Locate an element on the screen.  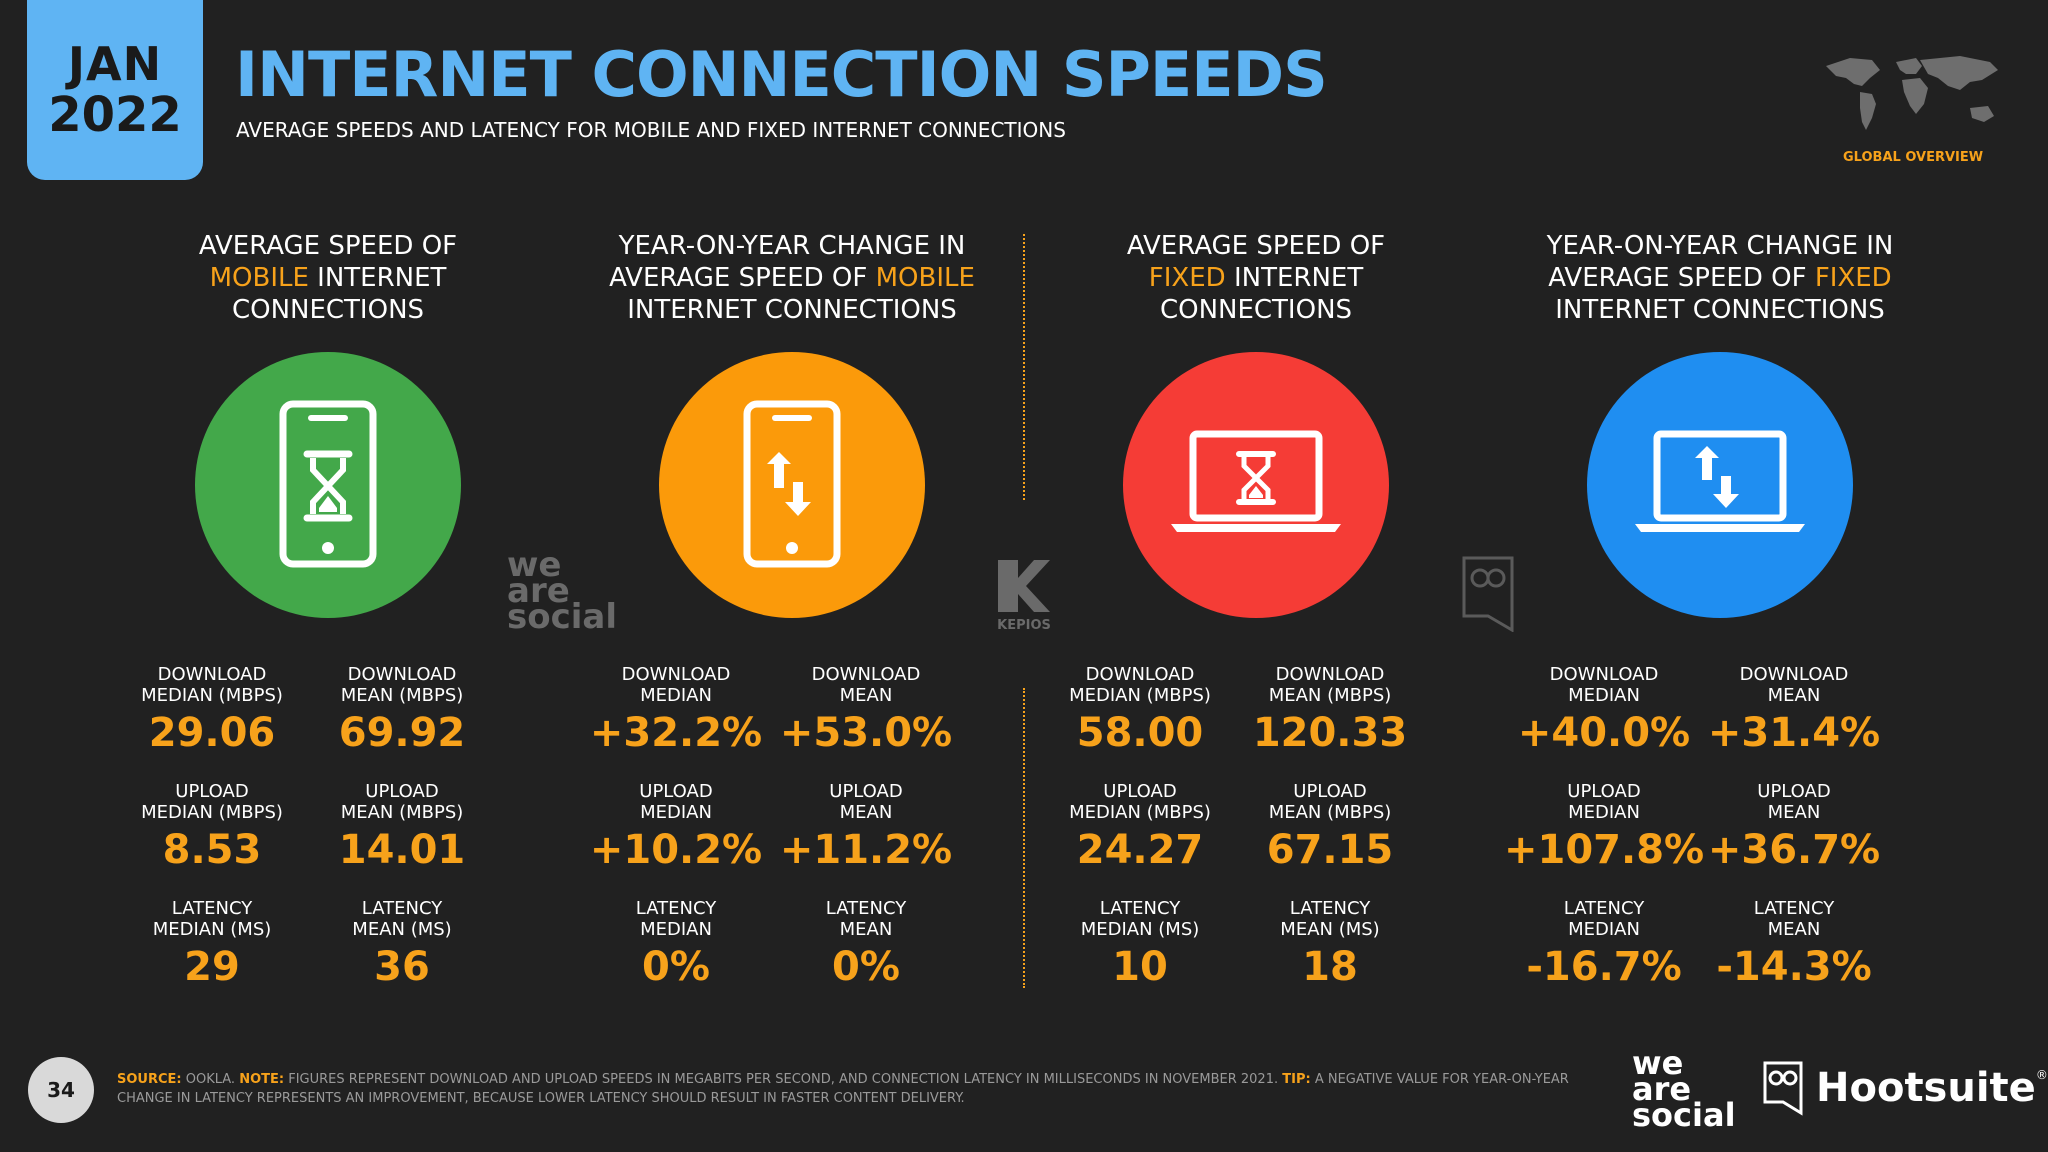
metric-value: 58.00 is located at coordinates (1140, 733).